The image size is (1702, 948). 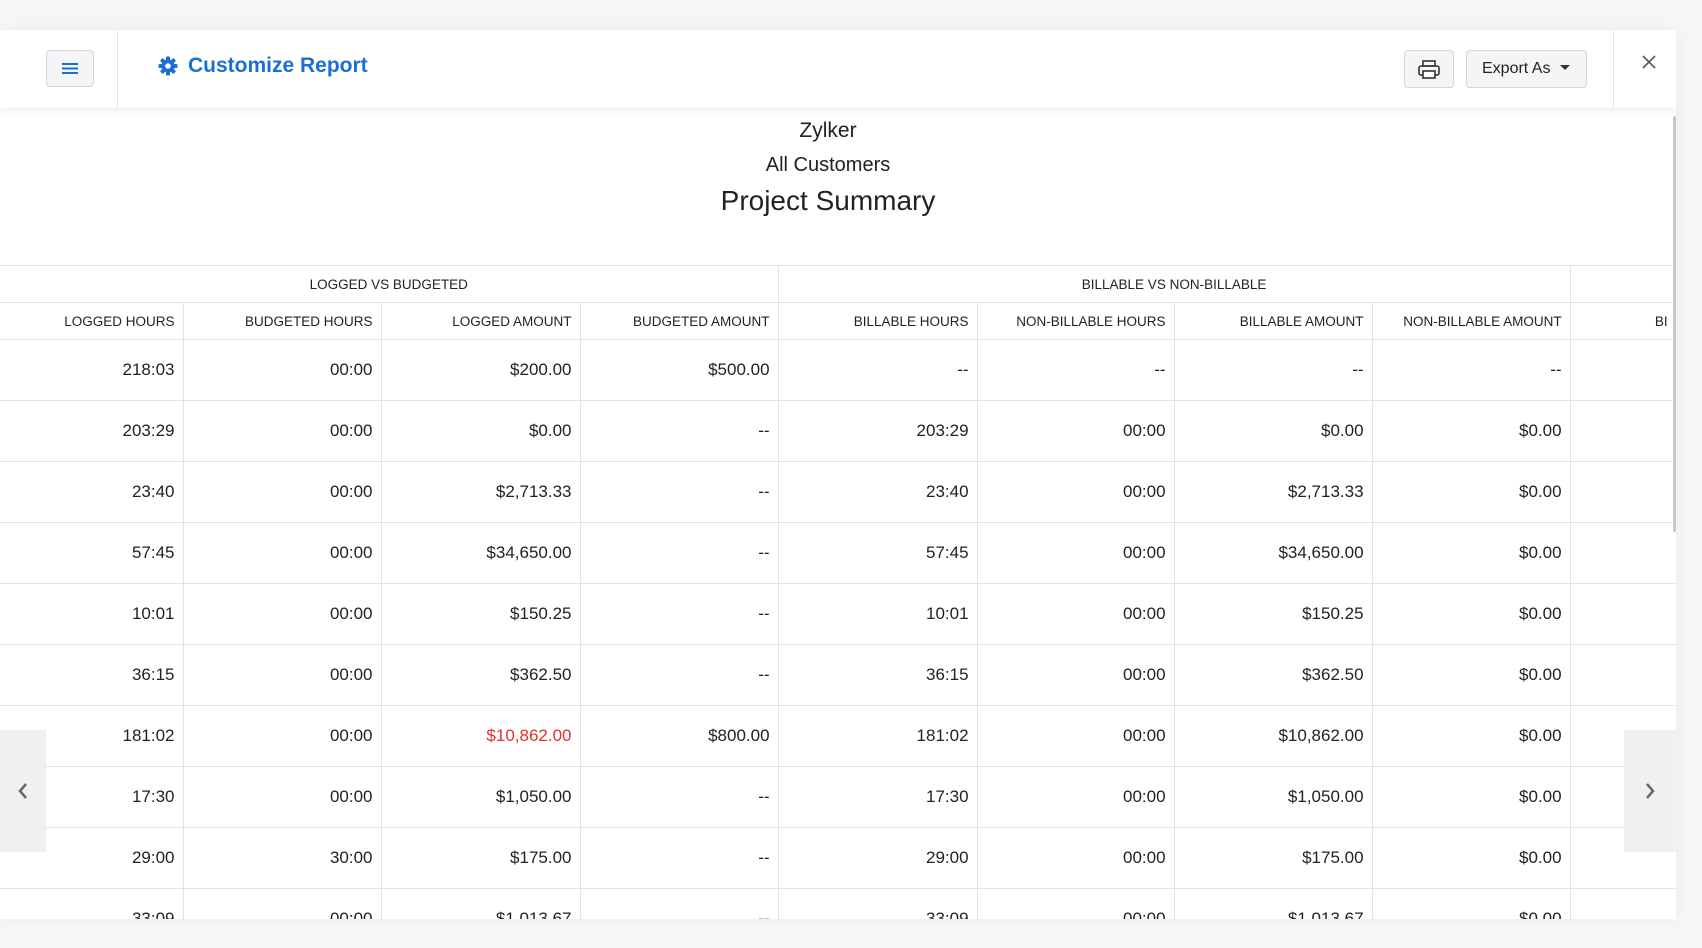 What do you see at coordinates (878, 321) in the screenshot?
I see `column-header: BILLABLE HOURS` at bounding box center [878, 321].